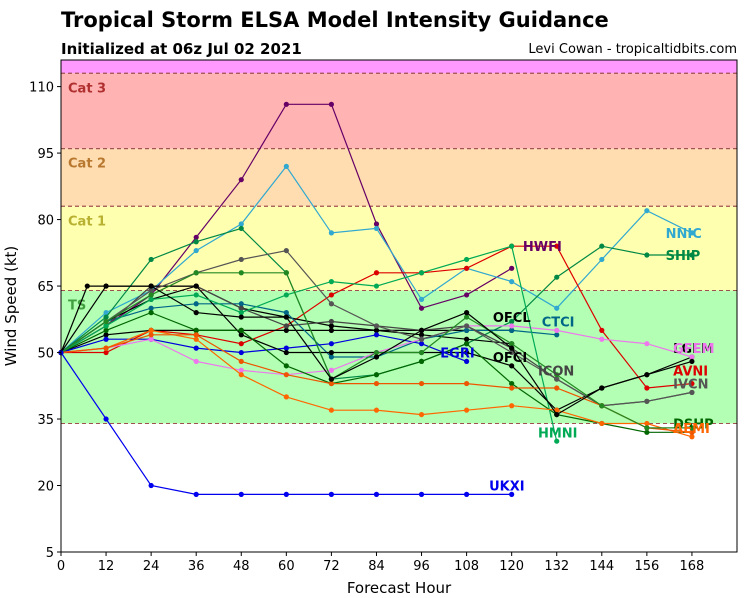  Describe the element at coordinates (45, 354) in the screenshot. I see `y-tick-label: 50` at that location.